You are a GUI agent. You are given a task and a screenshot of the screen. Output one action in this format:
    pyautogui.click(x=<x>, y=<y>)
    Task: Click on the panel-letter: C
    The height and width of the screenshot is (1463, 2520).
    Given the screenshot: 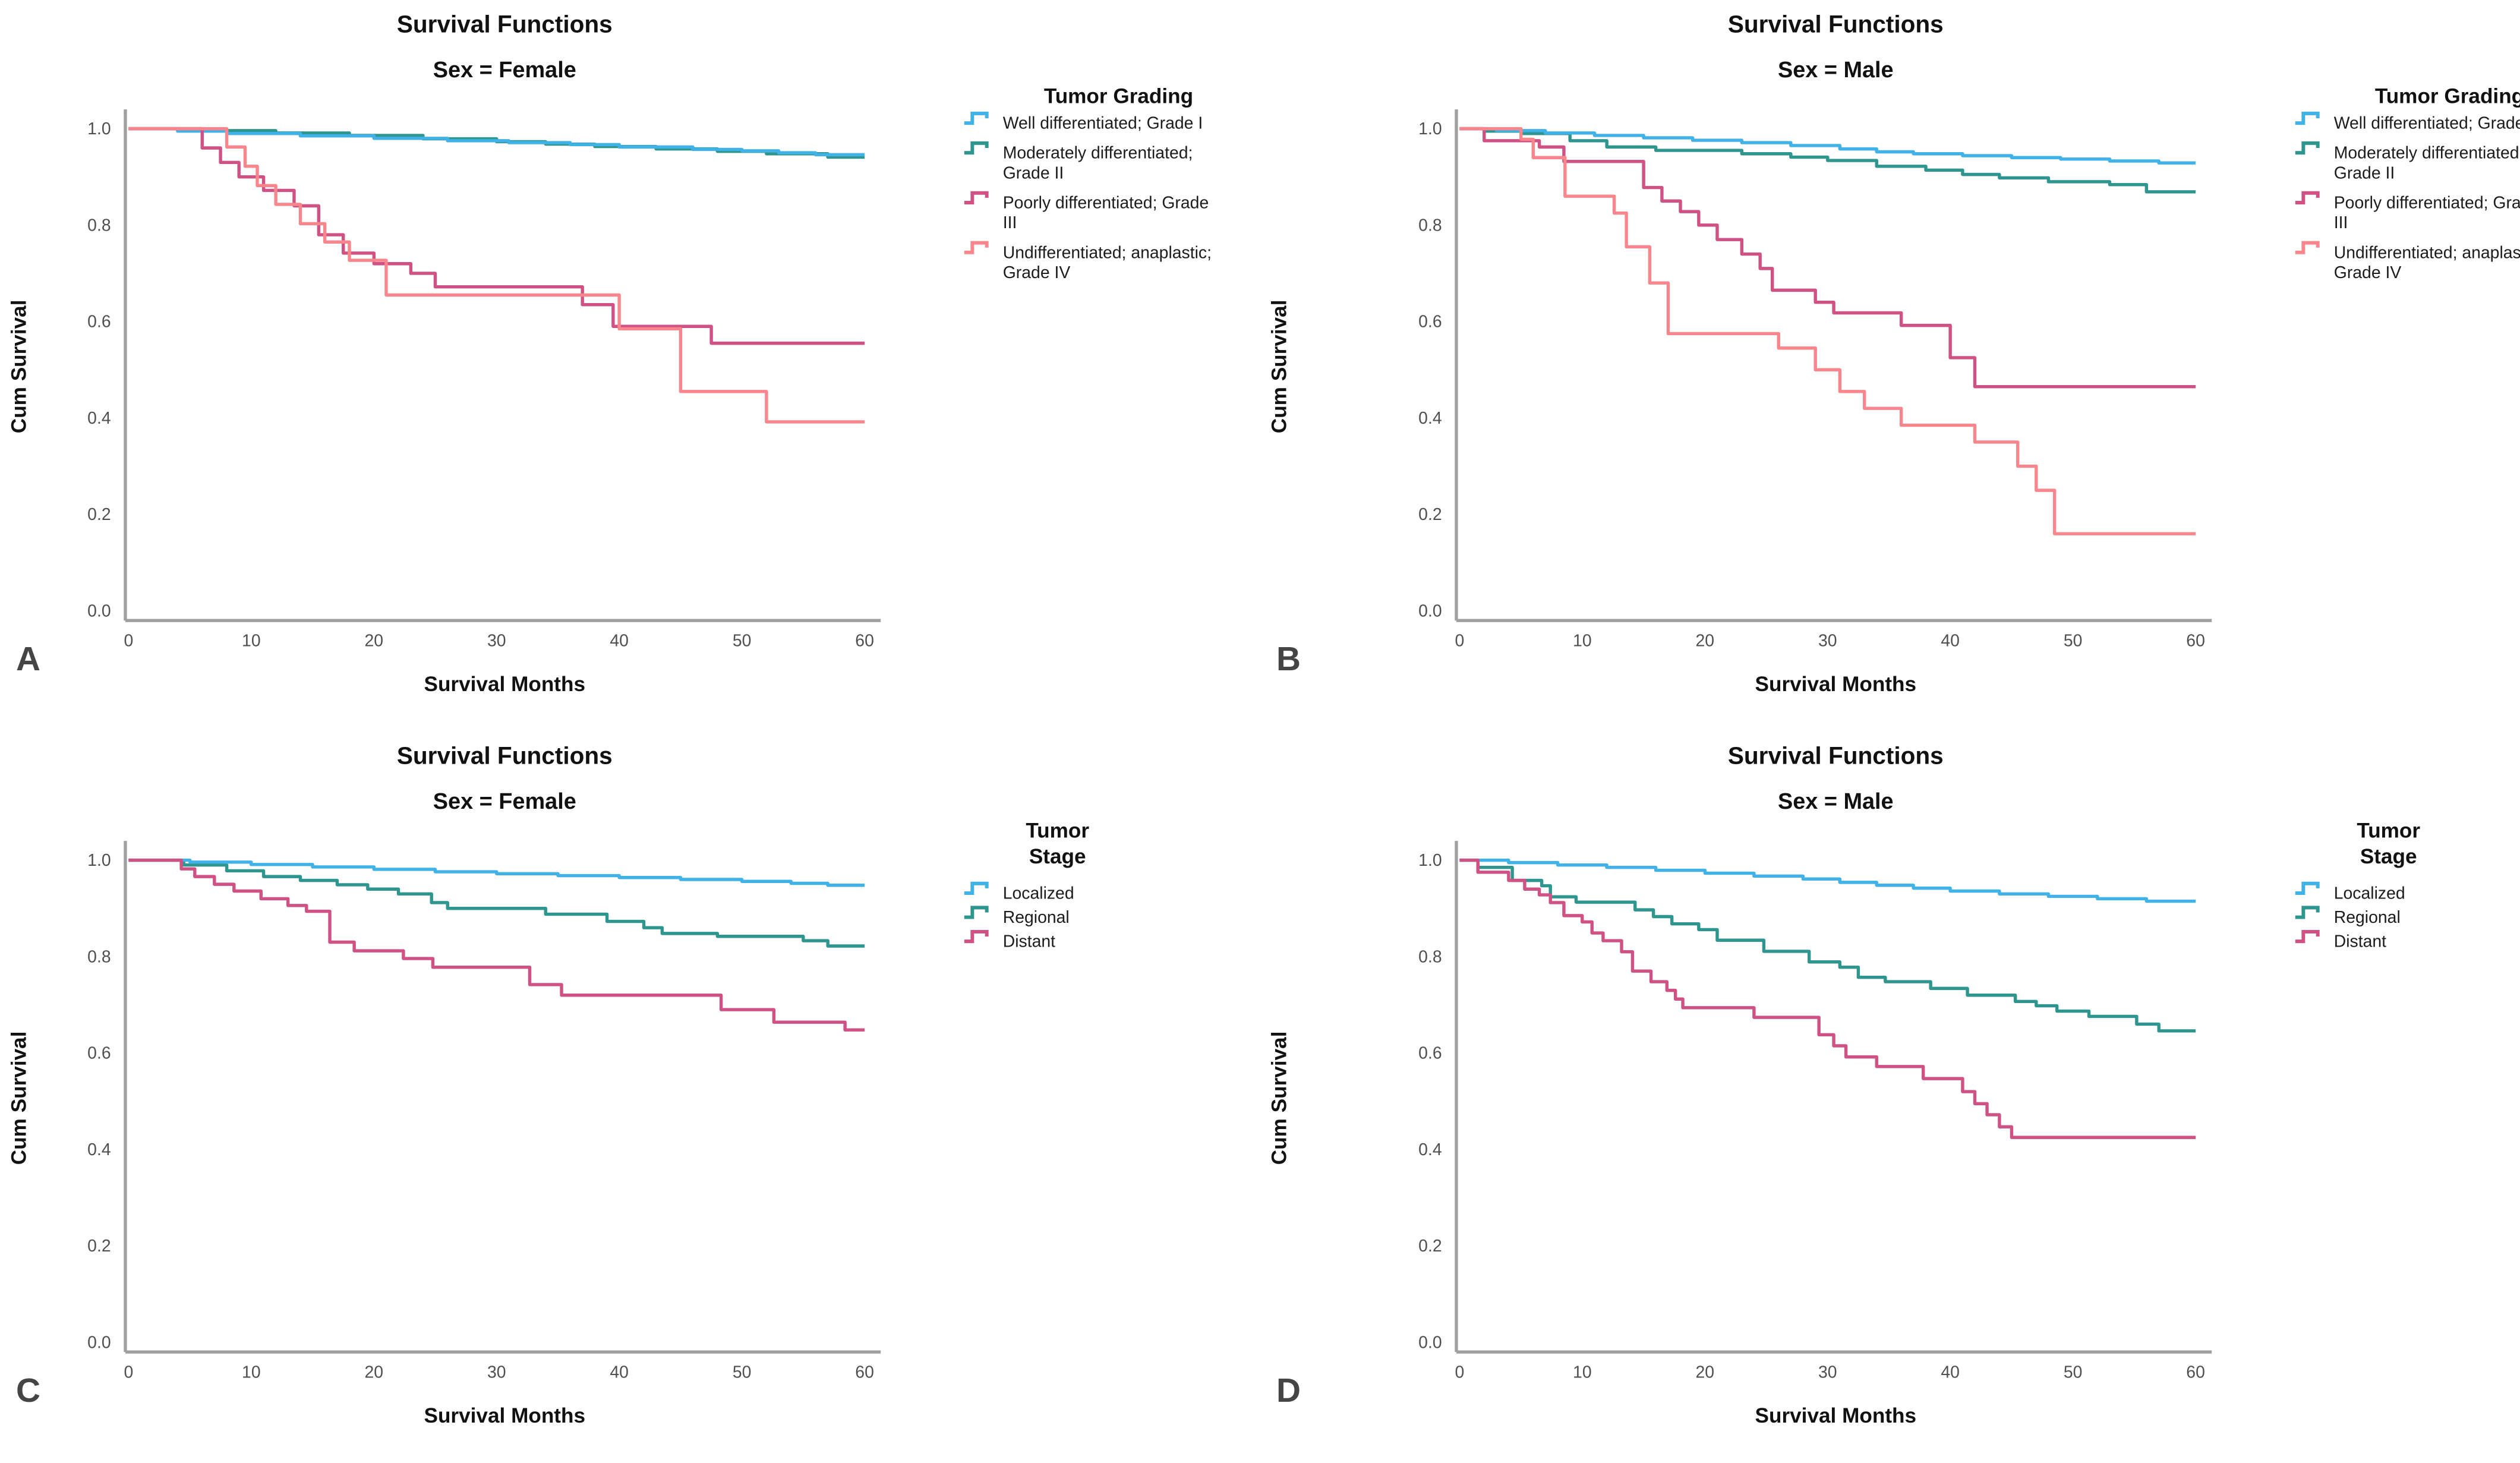 What is the action you would take?
    pyautogui.click(x=28, y=1391)
    